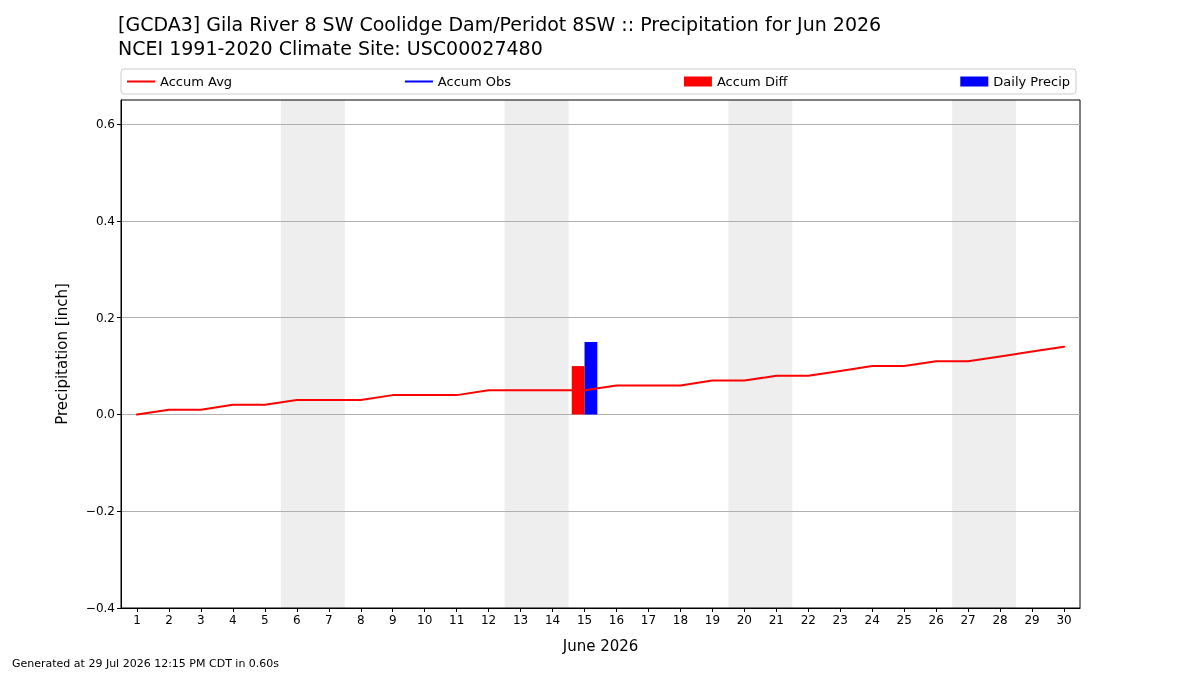  I want to click on x-tick-label: 19, so click(712, 620).